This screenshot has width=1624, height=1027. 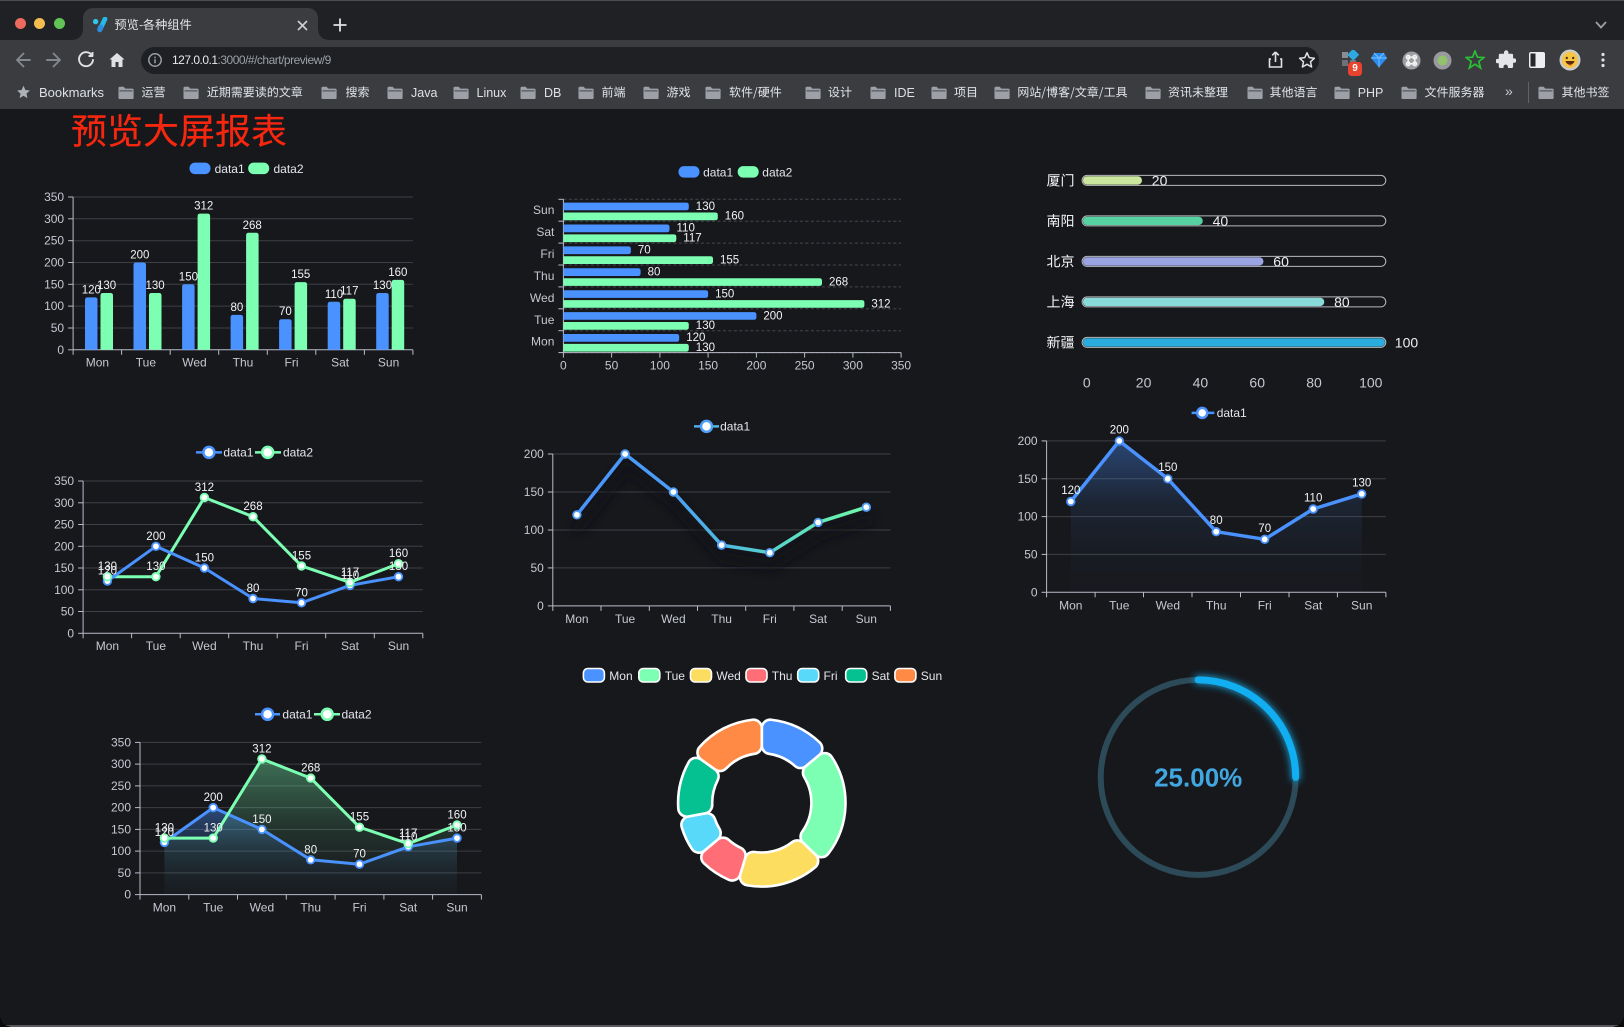 I want to click on svg-text: 60, so click(x=1257, y=383).